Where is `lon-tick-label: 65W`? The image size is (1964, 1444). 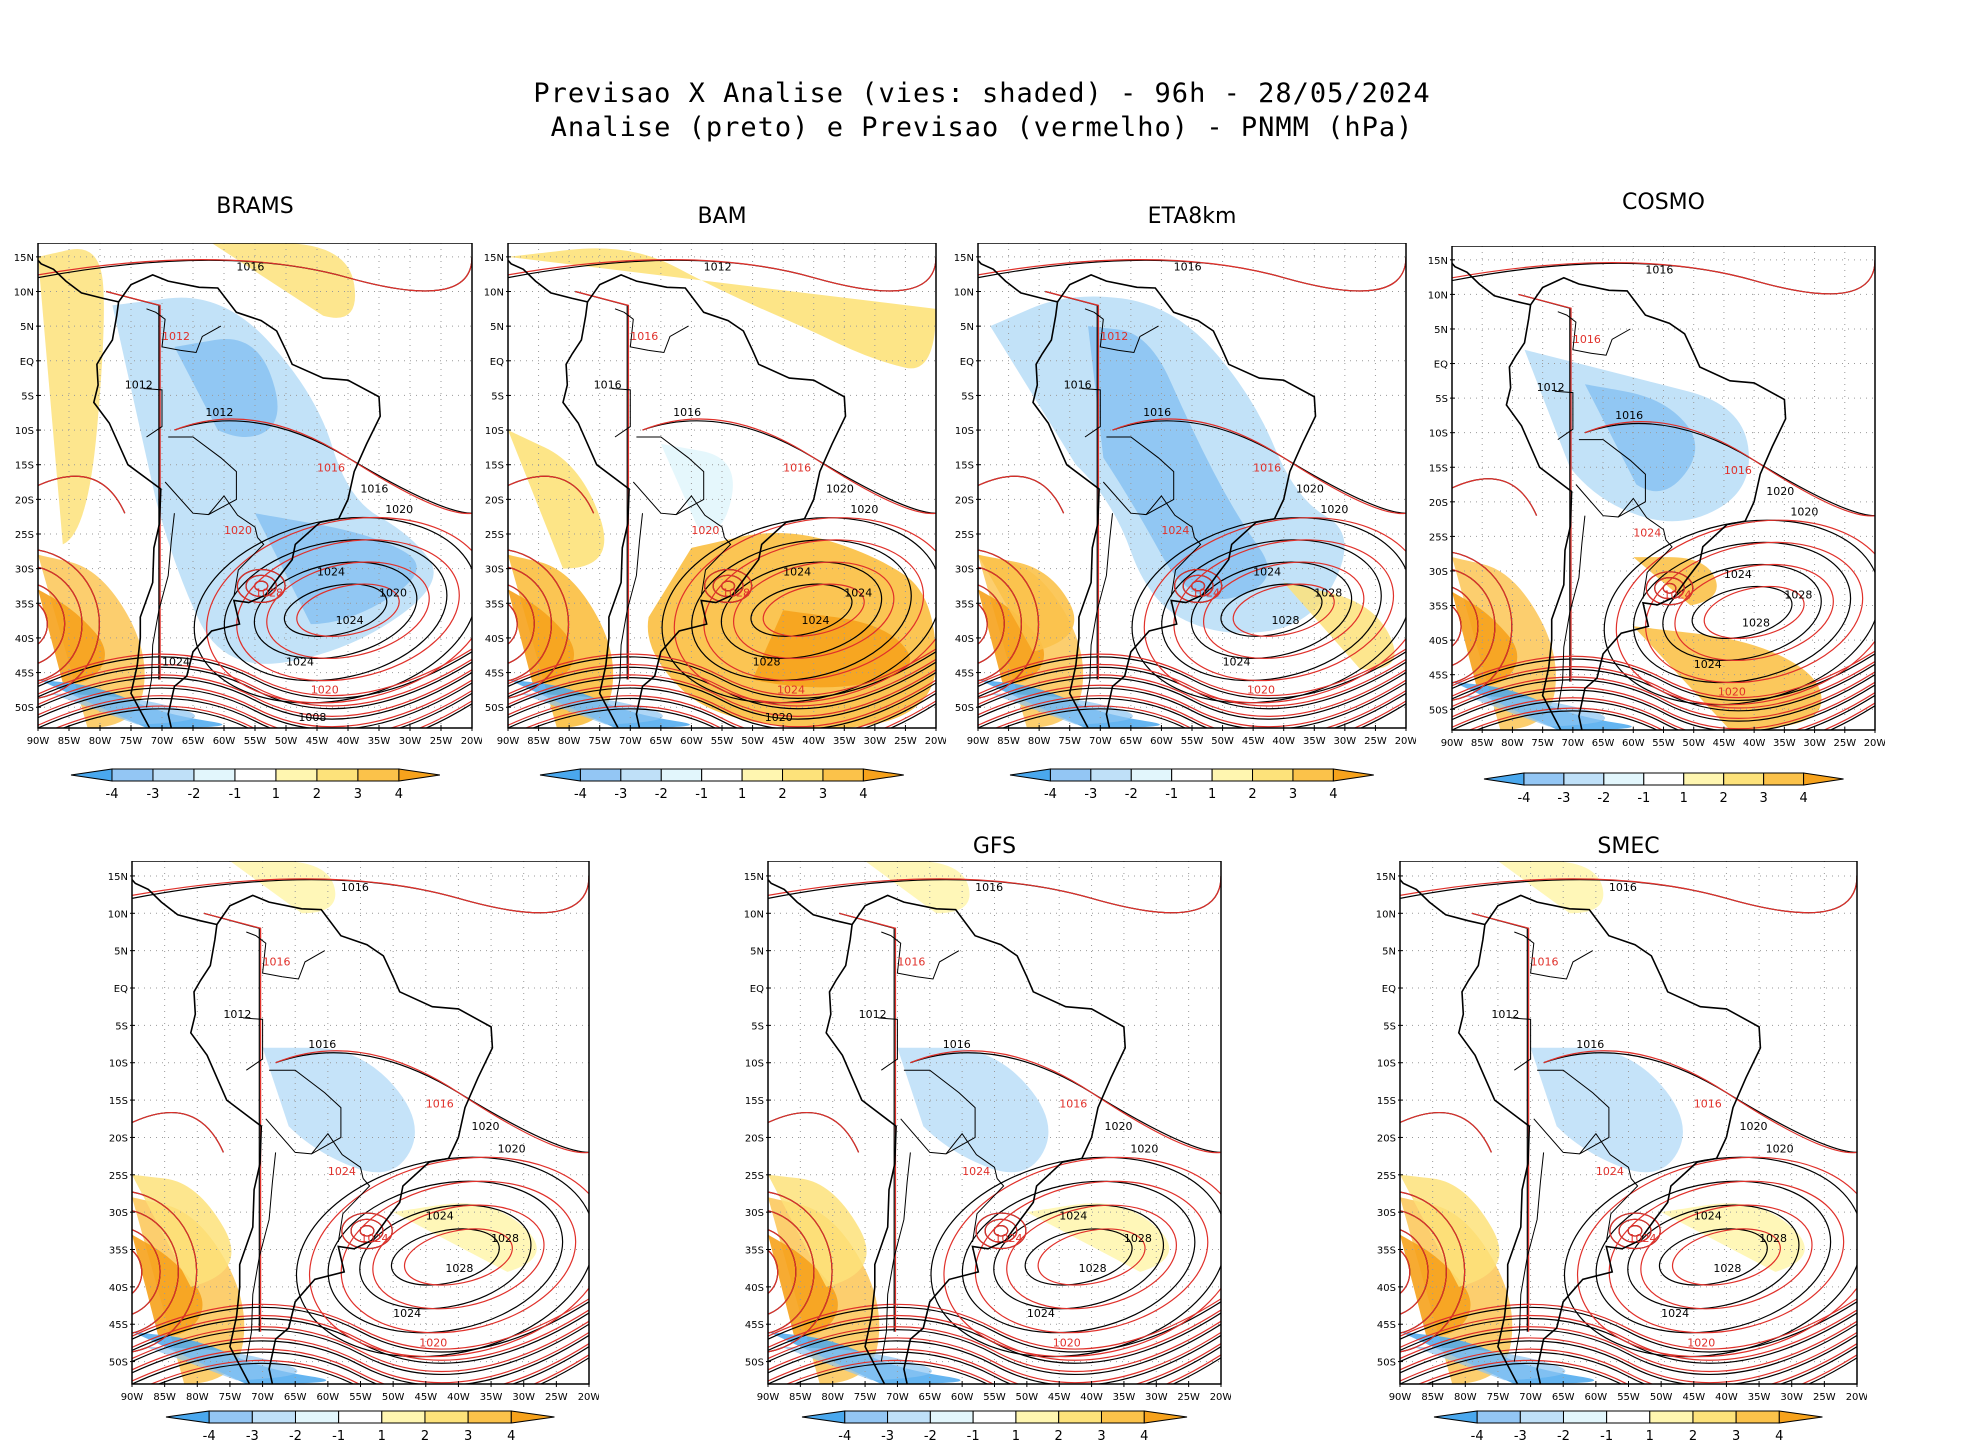
lon-tick-label: 65W is located at coordinates (929, 1397).